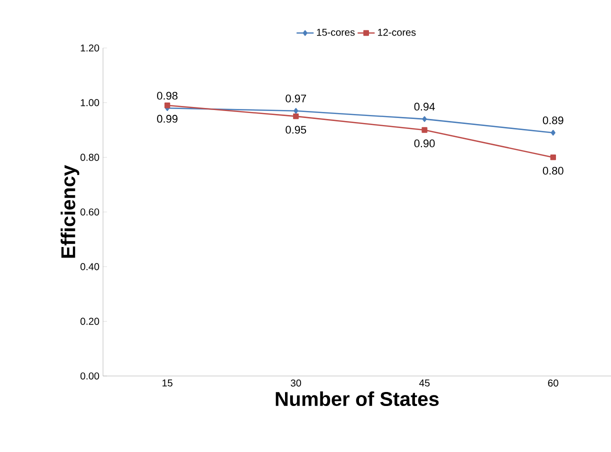 The height and width of the screenshot is (452, 611). Describe the element at coordinates (90, 157) in the screenshot. I see `y-tick-label: 0.80` at that location.